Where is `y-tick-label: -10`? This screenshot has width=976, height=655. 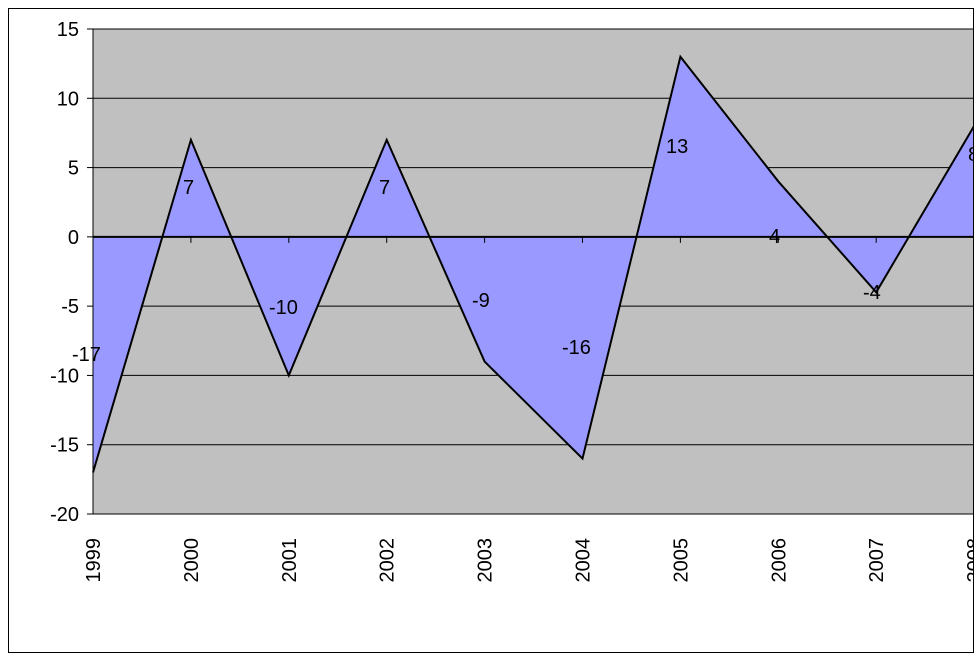
y-tick-label: -10 is located at coordinates (64, 376).